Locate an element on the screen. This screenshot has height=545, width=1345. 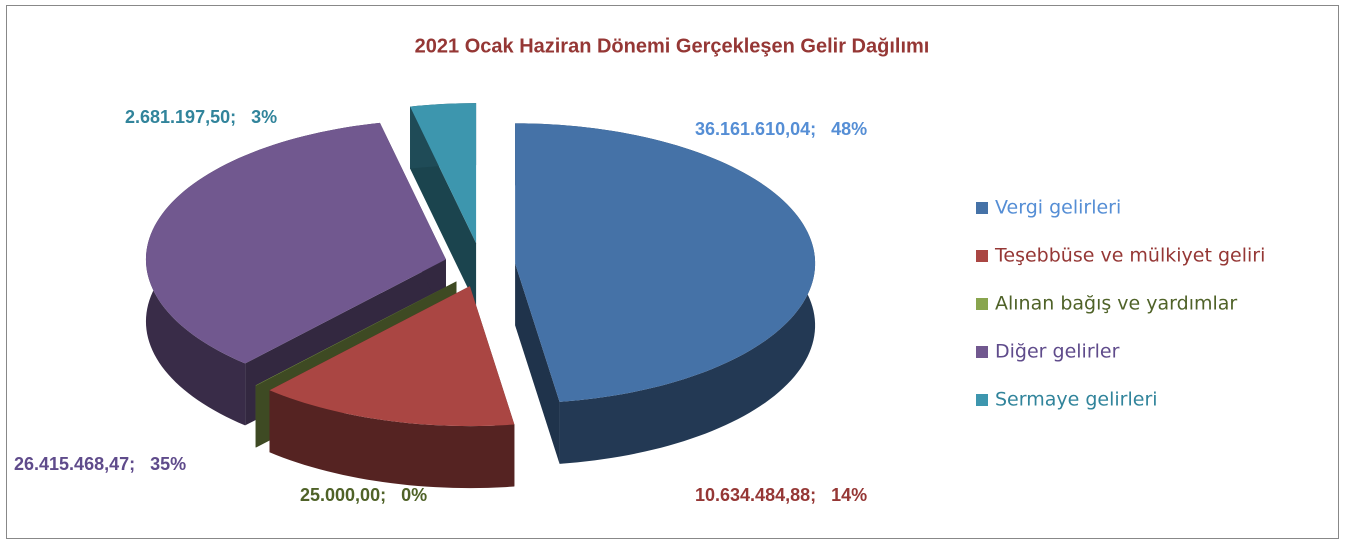
slice-side is located at coordinates (392, 439).